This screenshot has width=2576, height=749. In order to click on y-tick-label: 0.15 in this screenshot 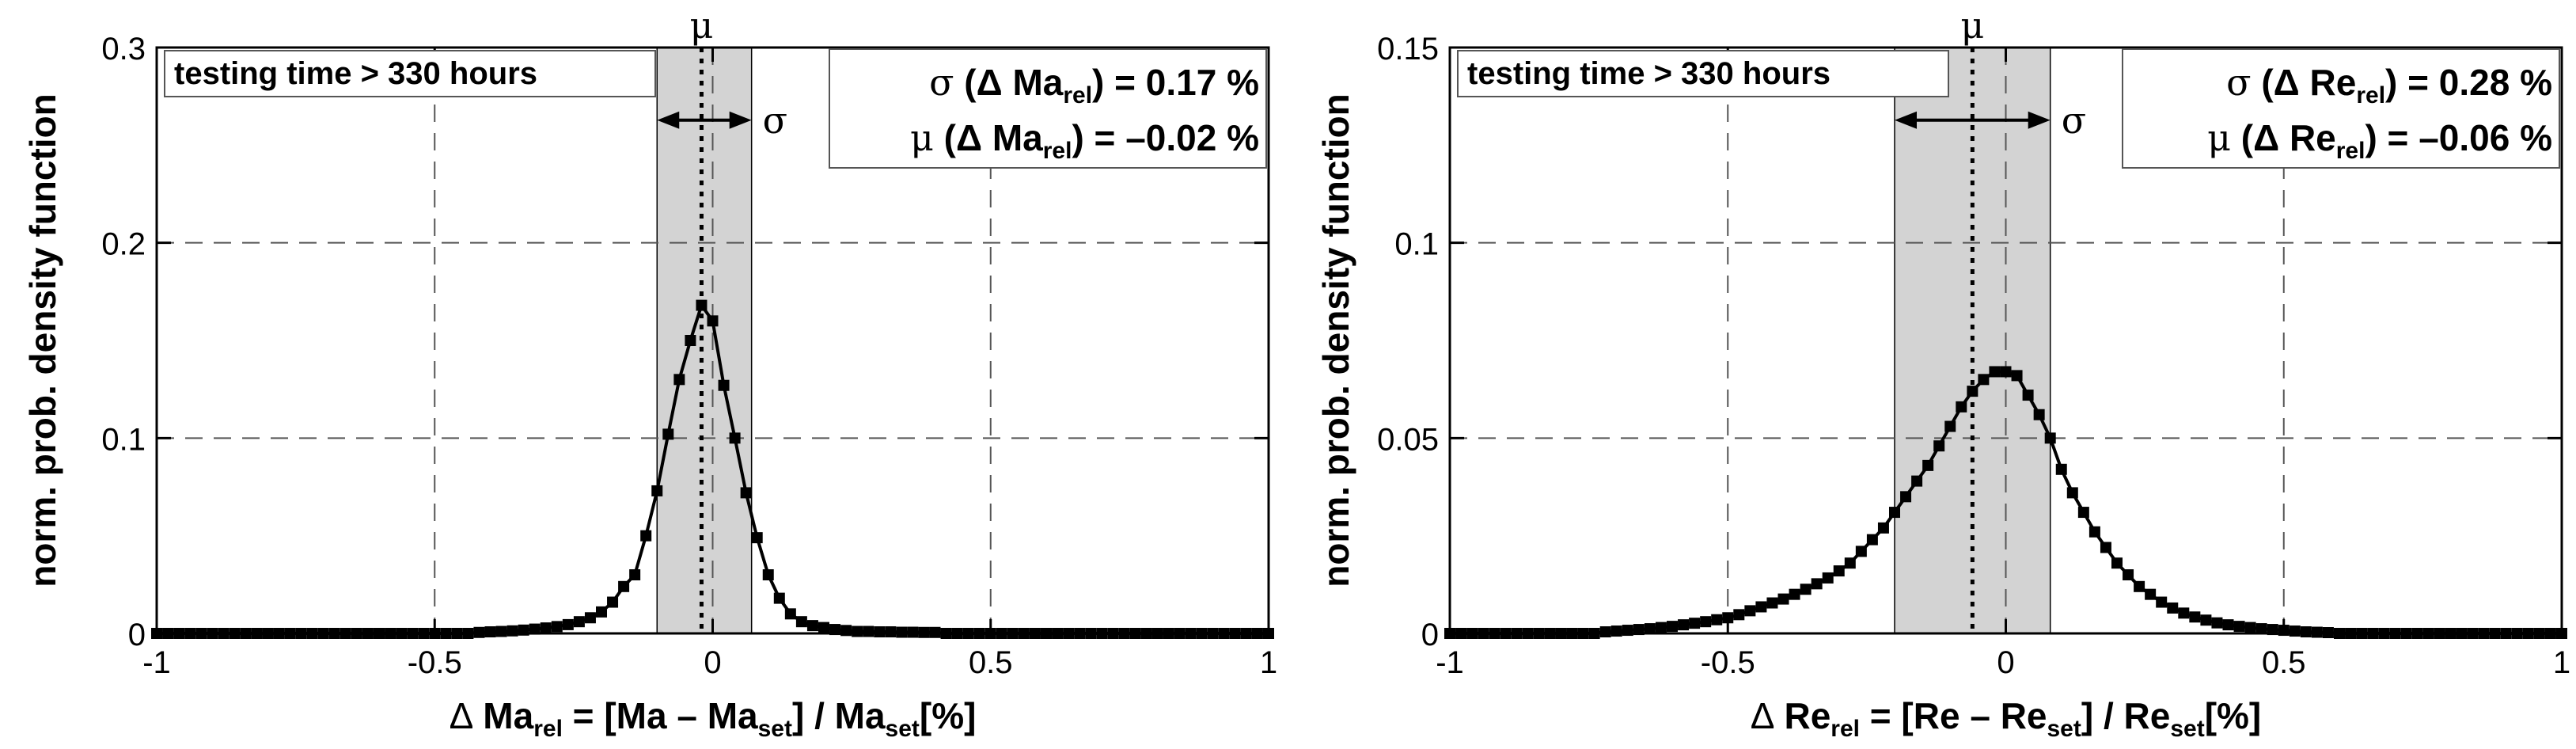, I will do `click(1408, 49)`.